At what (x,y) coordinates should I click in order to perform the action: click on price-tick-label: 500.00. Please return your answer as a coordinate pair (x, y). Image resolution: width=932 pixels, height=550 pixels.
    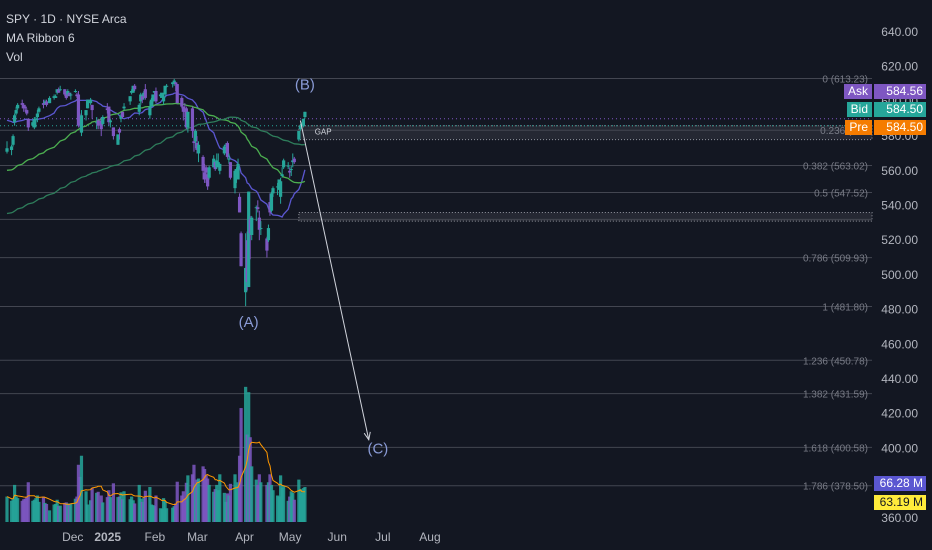
    Looking at the image, I should click on (899, 275).